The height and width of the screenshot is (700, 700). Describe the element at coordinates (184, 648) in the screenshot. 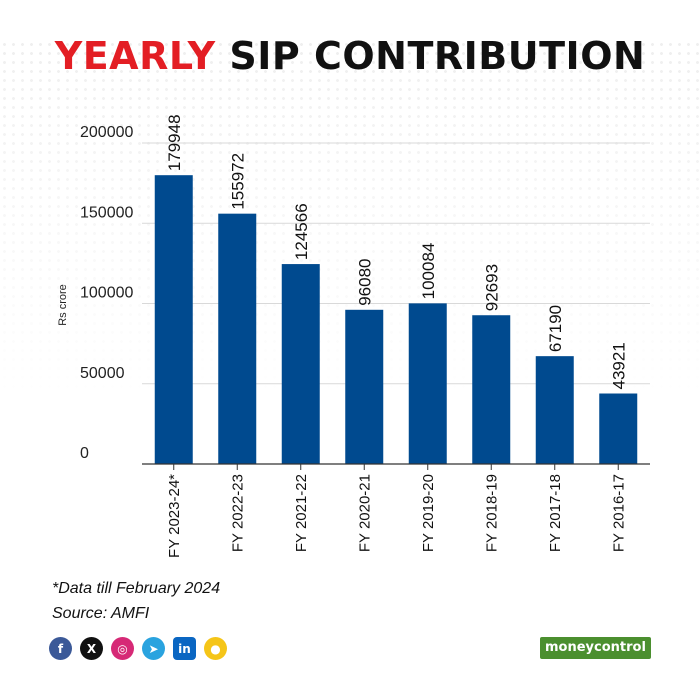

I see `linkedin-icon: in` at that location.